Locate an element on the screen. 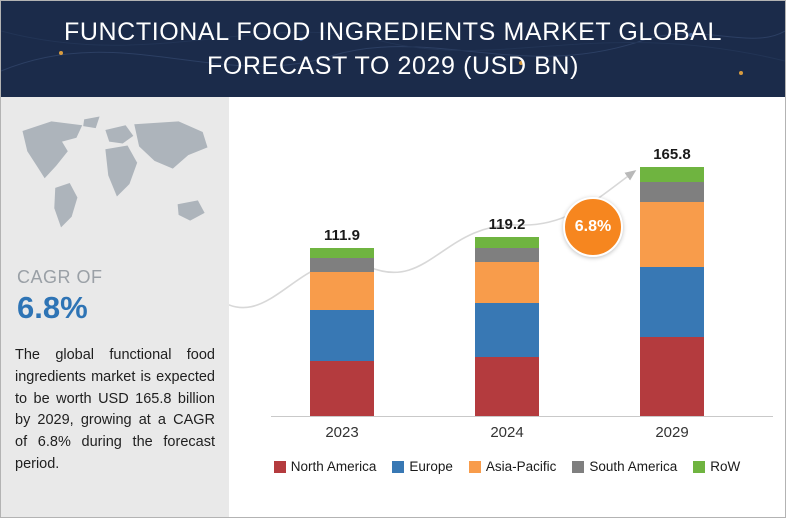  legend-label: Asia-Pacific is located at coordinates (521, 466).